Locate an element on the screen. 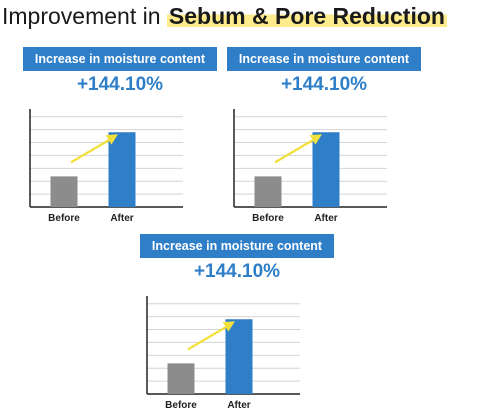  title-prefix: Improvement in is located at coordinates (84, 16).